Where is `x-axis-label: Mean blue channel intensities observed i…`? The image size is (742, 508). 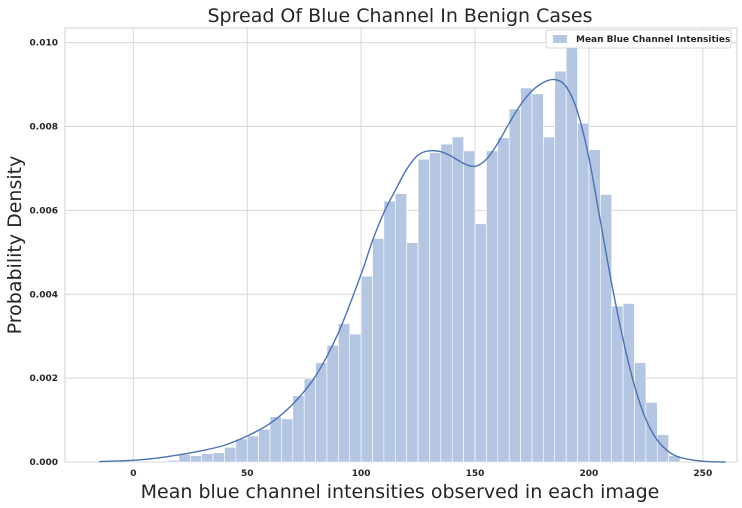 x-axis-label: Mean blue channel intensities observed i… is located at coordinates (400, 492).